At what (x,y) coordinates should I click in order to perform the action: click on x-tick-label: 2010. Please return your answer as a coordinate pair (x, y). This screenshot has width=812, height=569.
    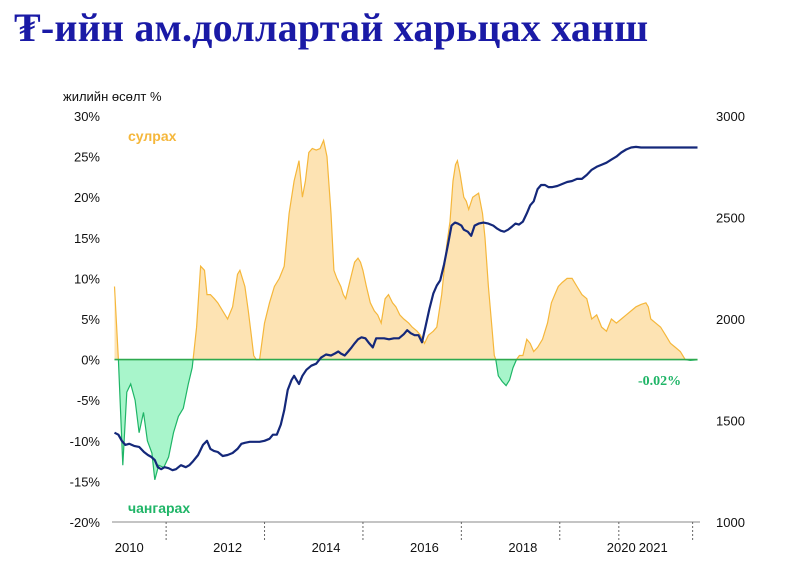
    Looking at the image, I should click on (129, 547).